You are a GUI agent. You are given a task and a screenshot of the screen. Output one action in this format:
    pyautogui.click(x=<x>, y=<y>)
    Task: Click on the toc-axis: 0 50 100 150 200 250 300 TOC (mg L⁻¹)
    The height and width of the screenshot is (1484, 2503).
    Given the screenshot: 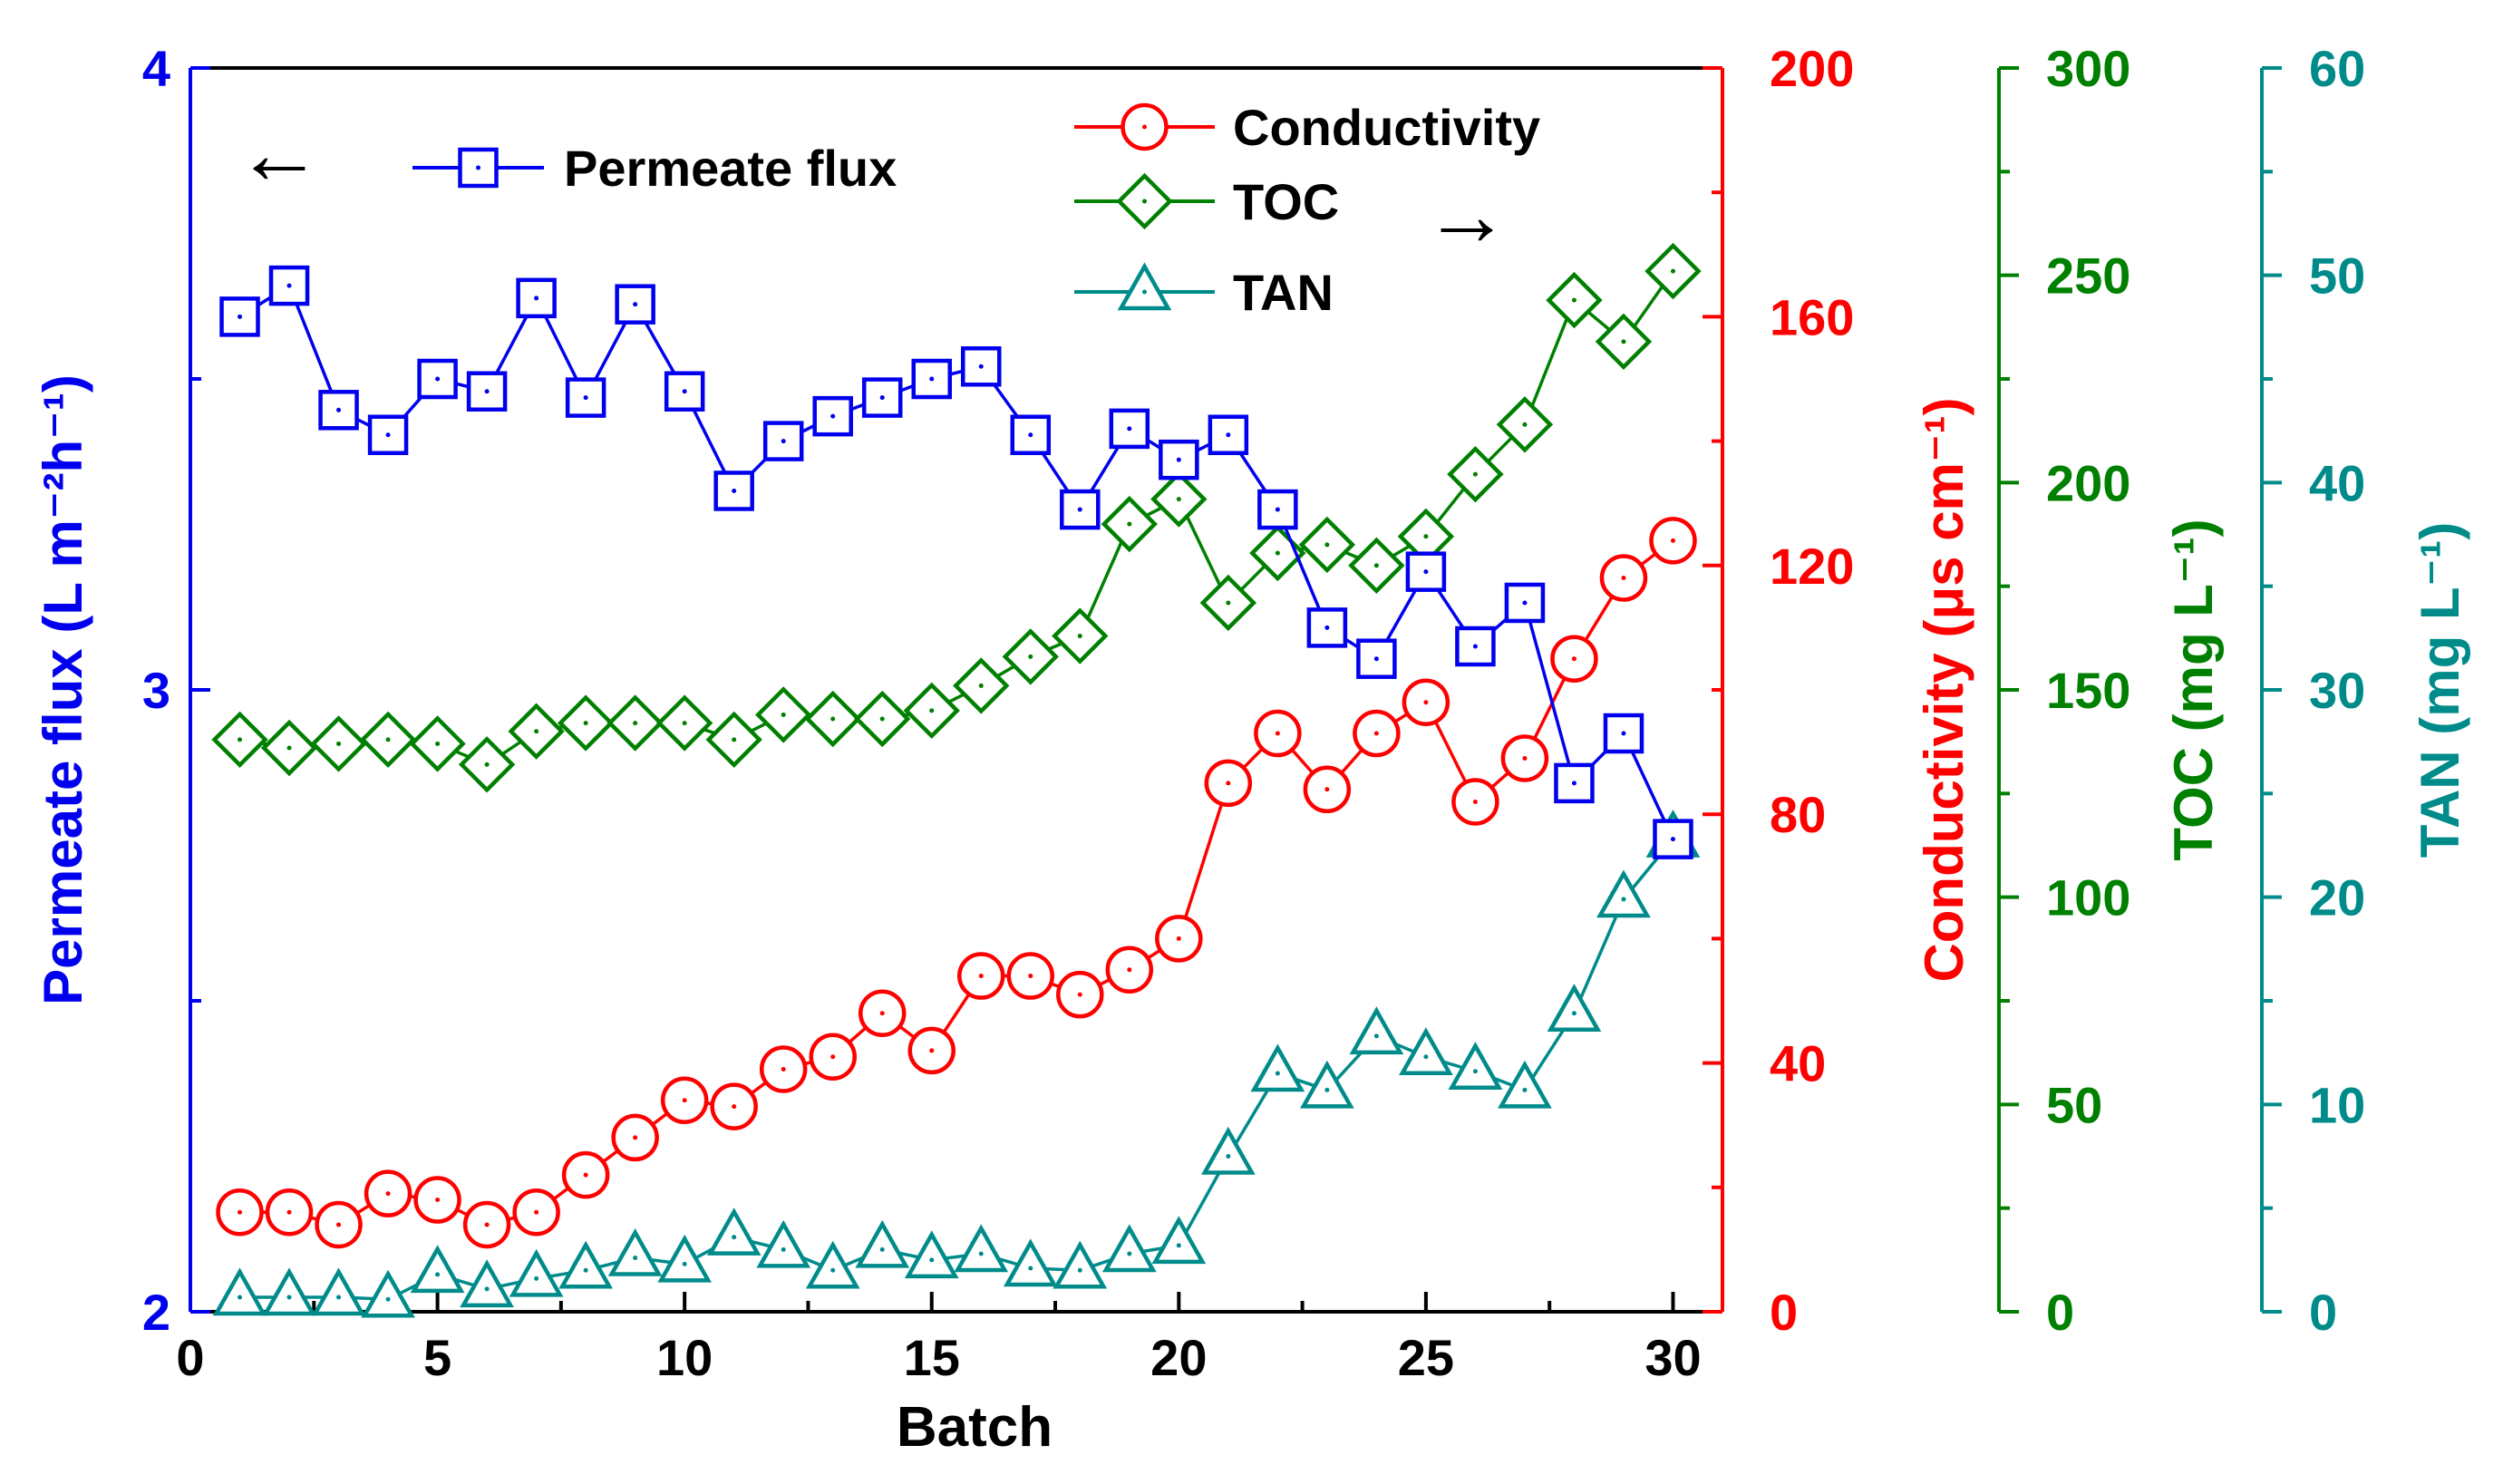 What is the action you would take?
    pyautogui.click(x=2110, y=690)
    